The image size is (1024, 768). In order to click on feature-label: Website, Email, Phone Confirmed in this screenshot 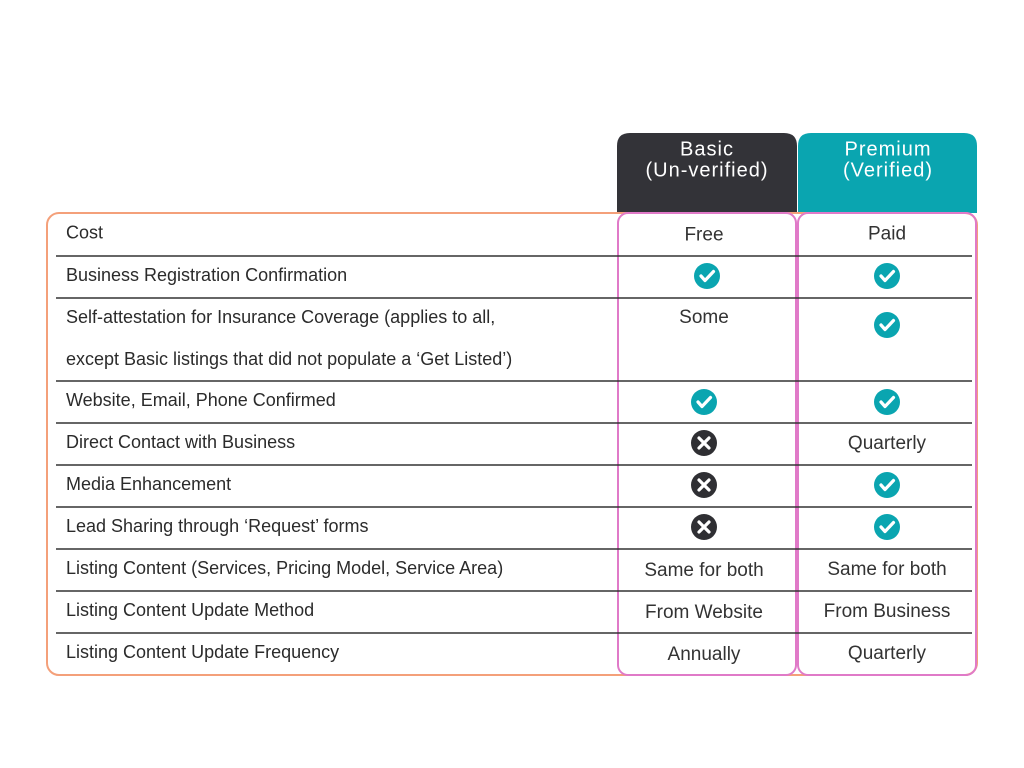, I will do `click(201, 400)`.